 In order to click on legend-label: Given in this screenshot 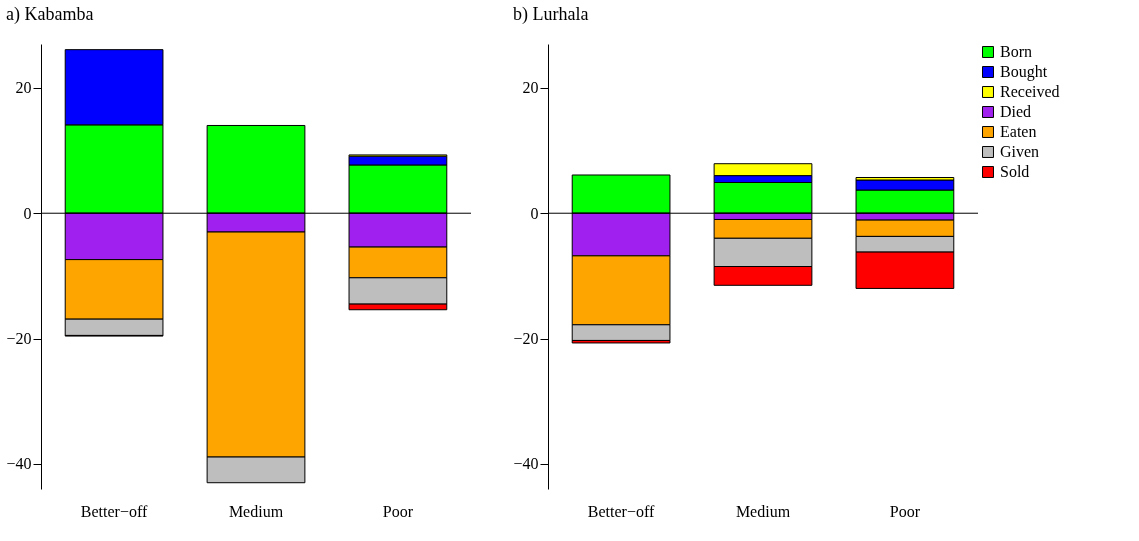, I will do `click(1020, 151)`.